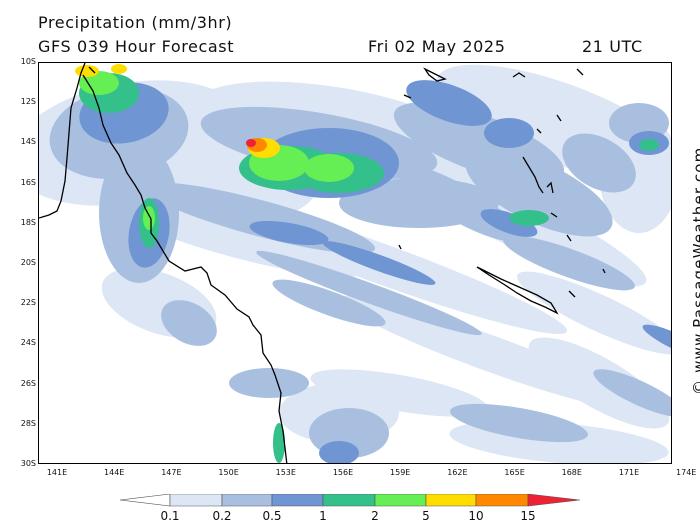 Image resolution: width=700 pixels, height=525 pixels. What do you see at coordinates (28, 303) in the screenshot?
I see `lat-label: 22S` at bounding box center [28, 303].